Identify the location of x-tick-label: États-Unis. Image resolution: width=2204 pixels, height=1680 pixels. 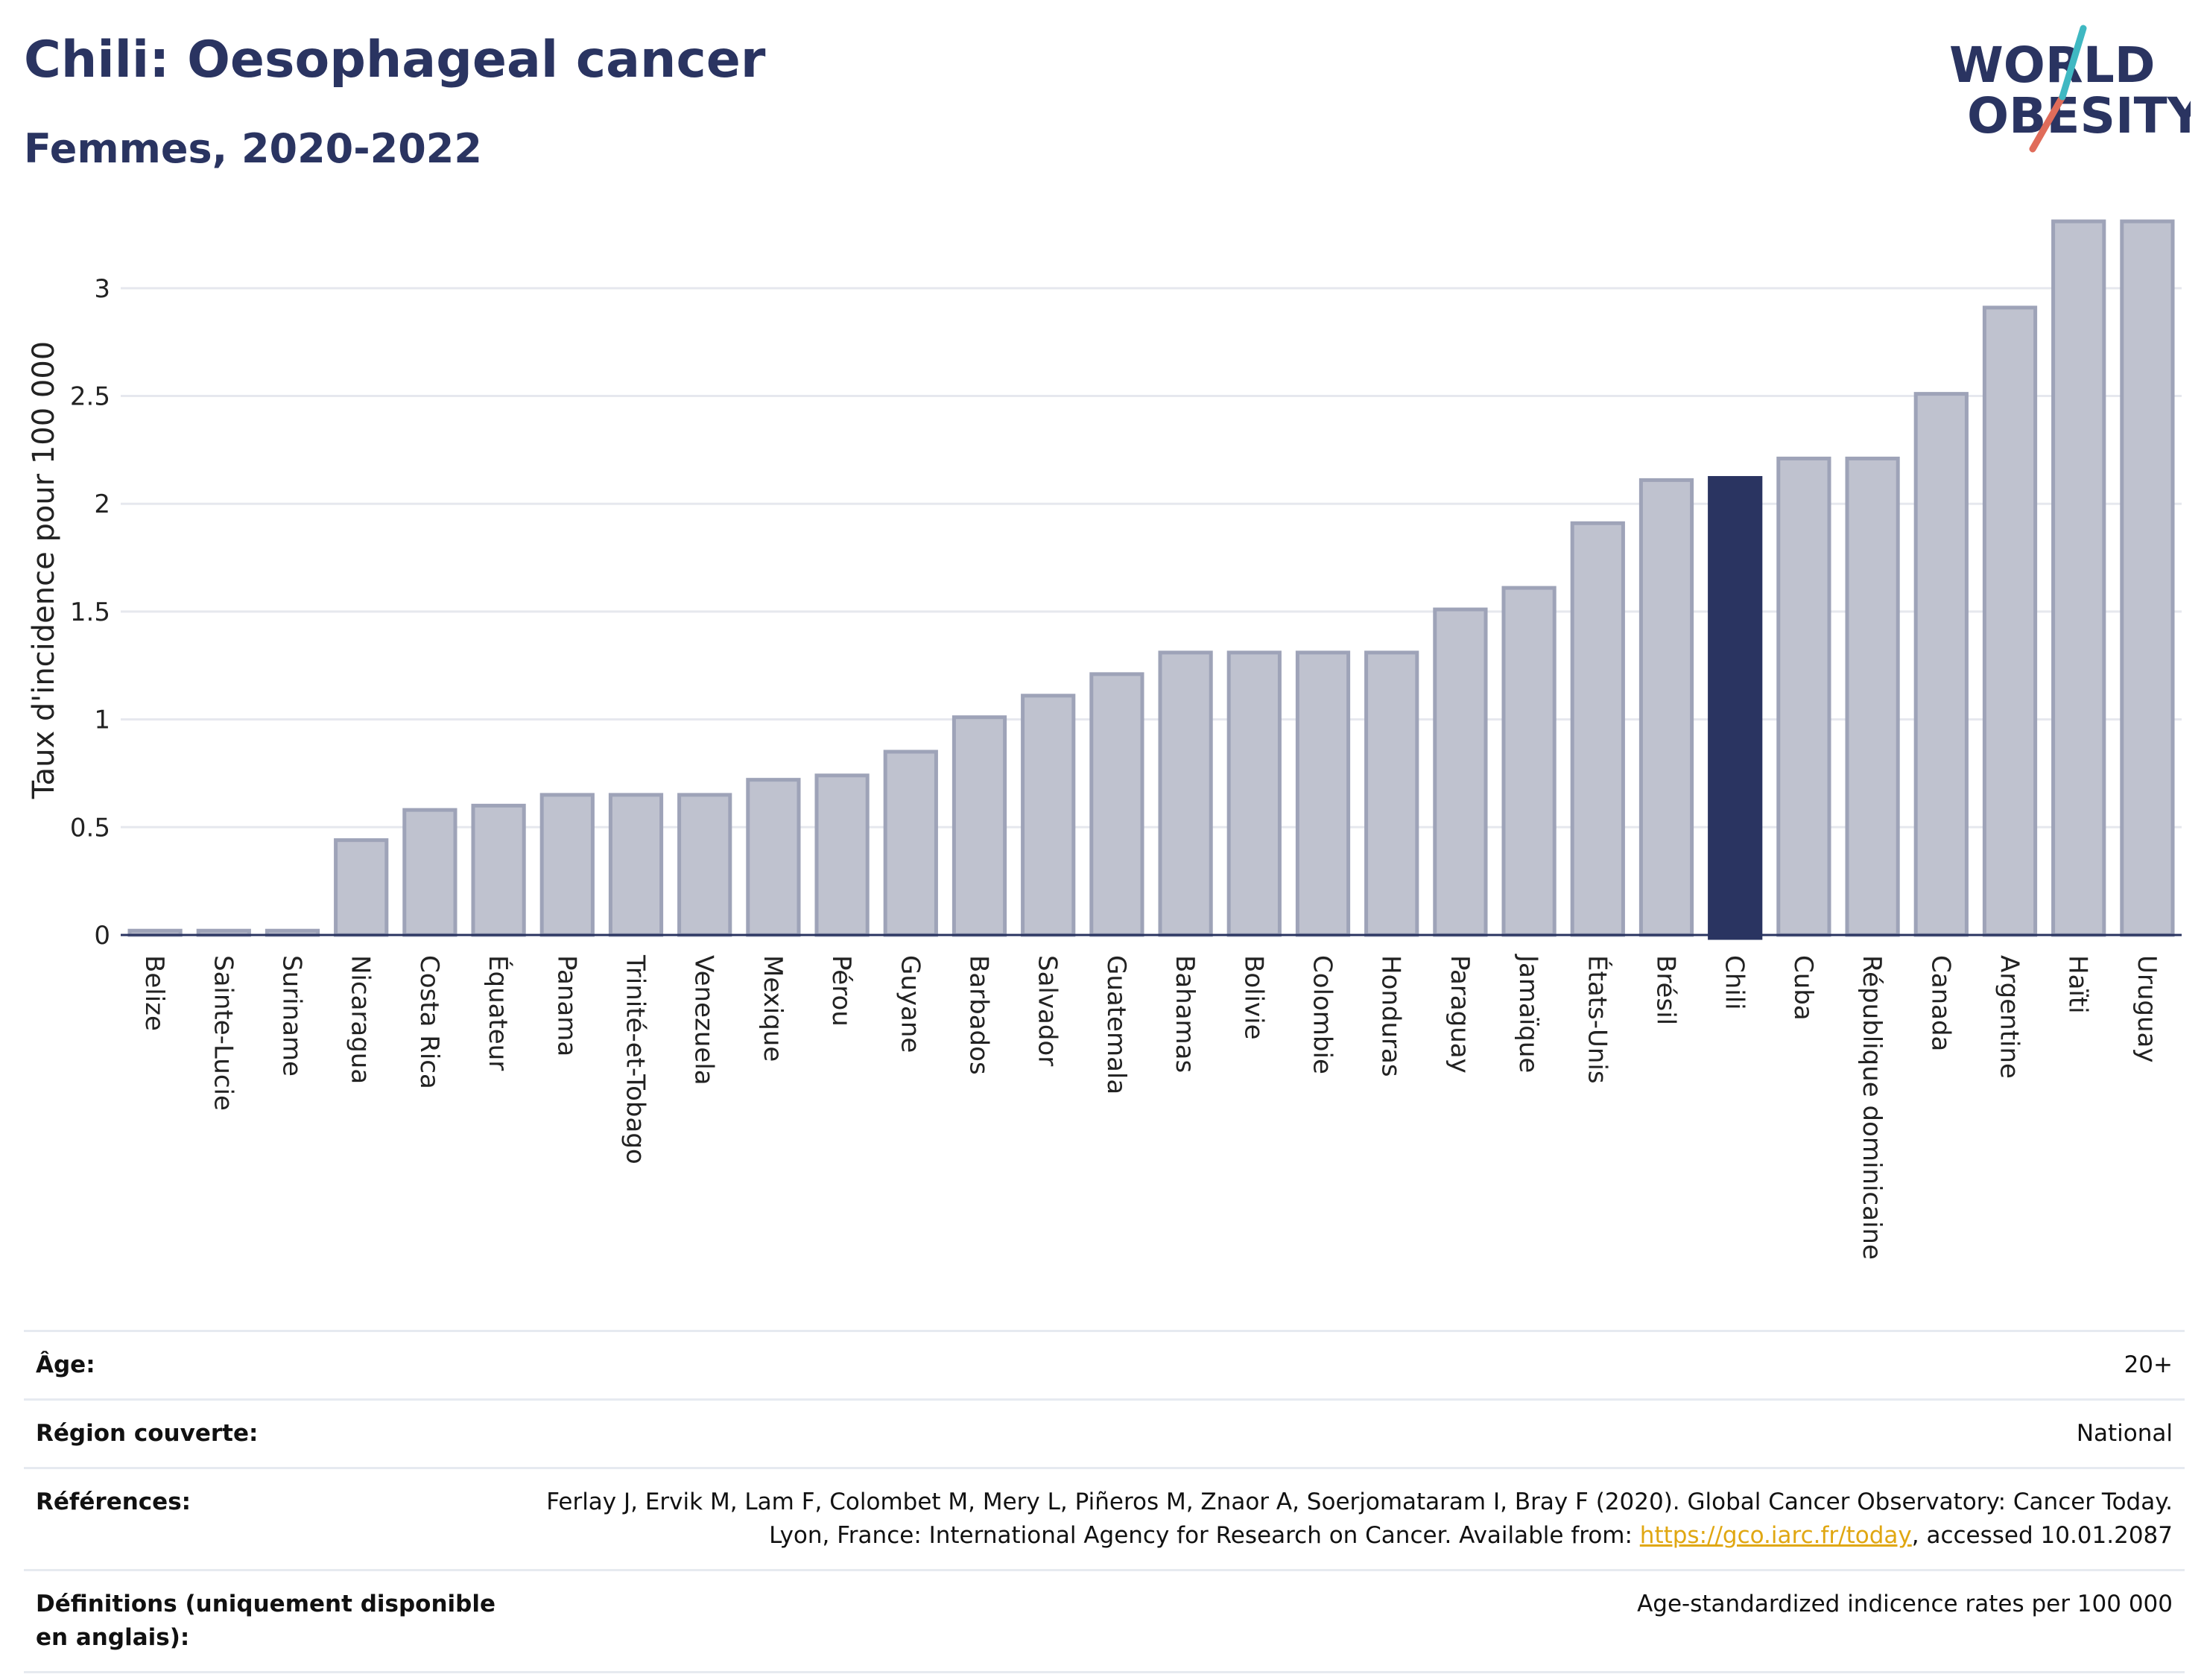
(1597, 1019).